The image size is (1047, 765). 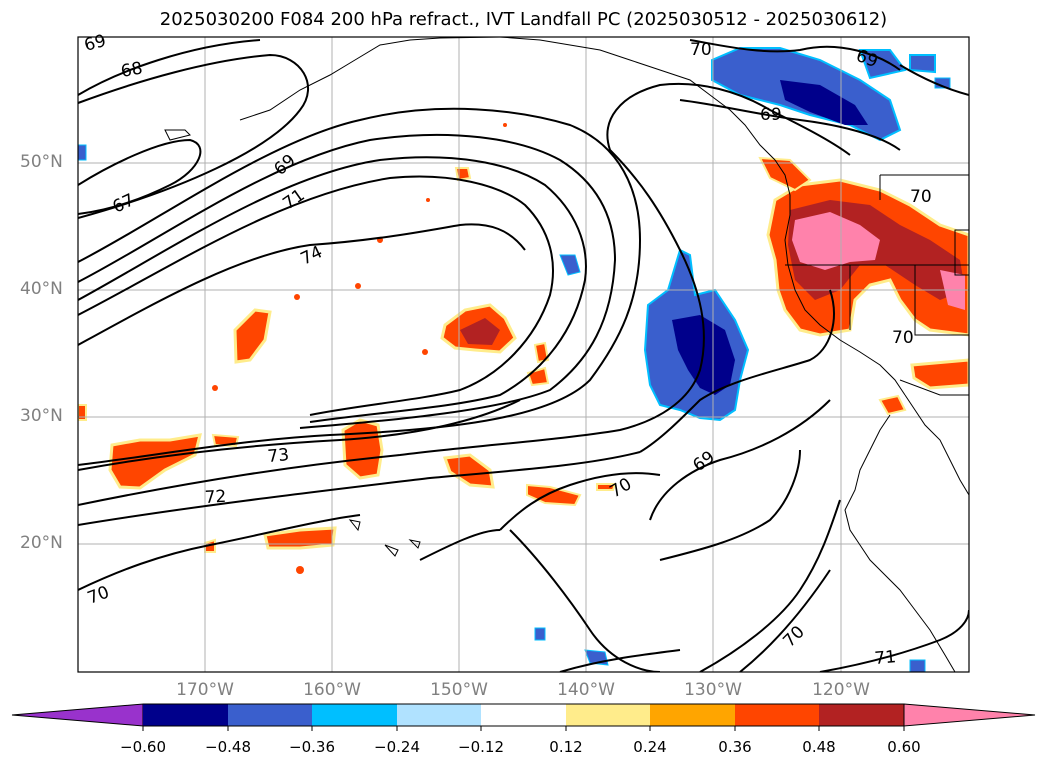 What do you see at coordinates (397, 747) in the screenshot?
I see `colorbar-tick-label: −0.24` at bounding box center [397, 747].